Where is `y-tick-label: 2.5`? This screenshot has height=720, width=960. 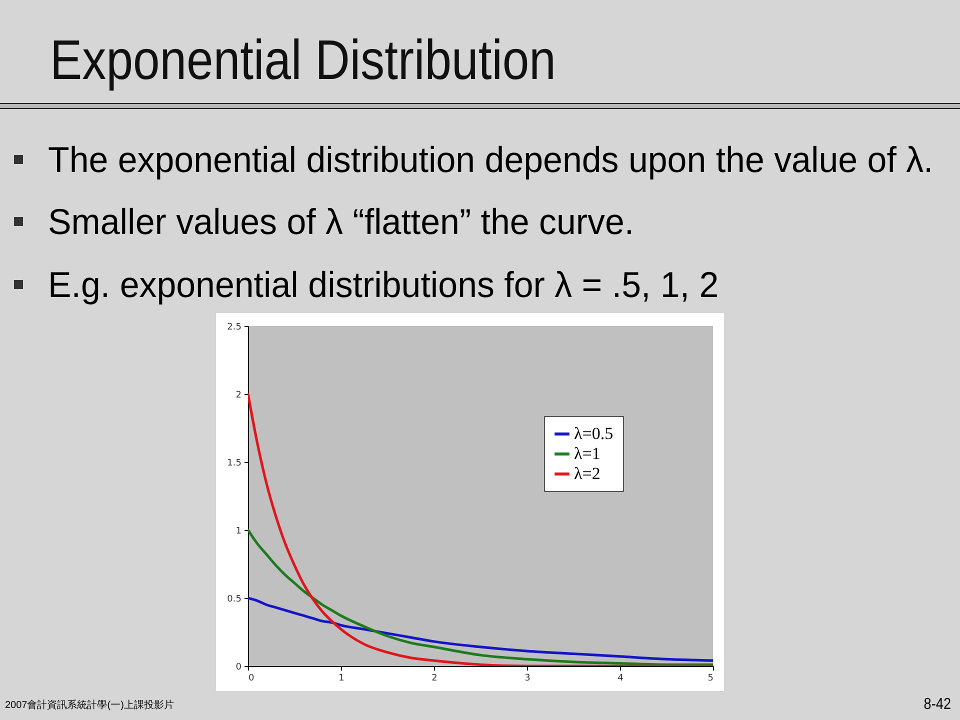 y-tick-label: 2.5 is located at coordinates (234, 327).